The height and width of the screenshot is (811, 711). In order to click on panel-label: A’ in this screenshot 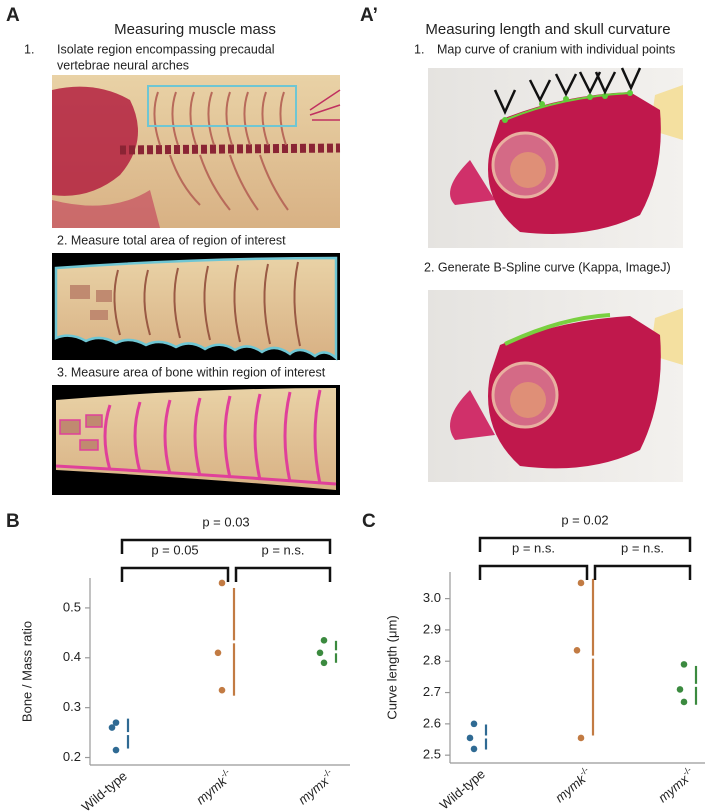, I will do `click(369, 15)`.